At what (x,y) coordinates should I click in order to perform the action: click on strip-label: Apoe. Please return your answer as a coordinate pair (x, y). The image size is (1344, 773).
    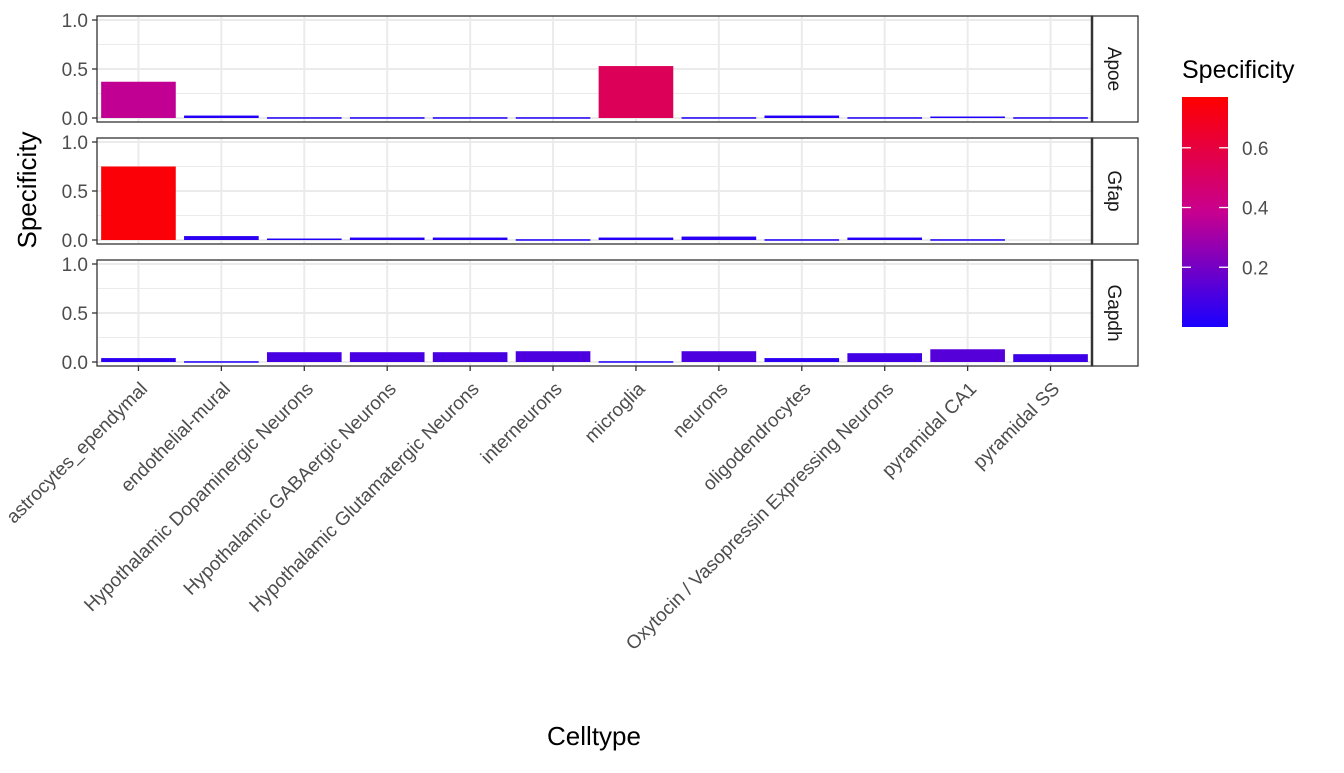
    Looking at the image, I should click on (1113, 69).